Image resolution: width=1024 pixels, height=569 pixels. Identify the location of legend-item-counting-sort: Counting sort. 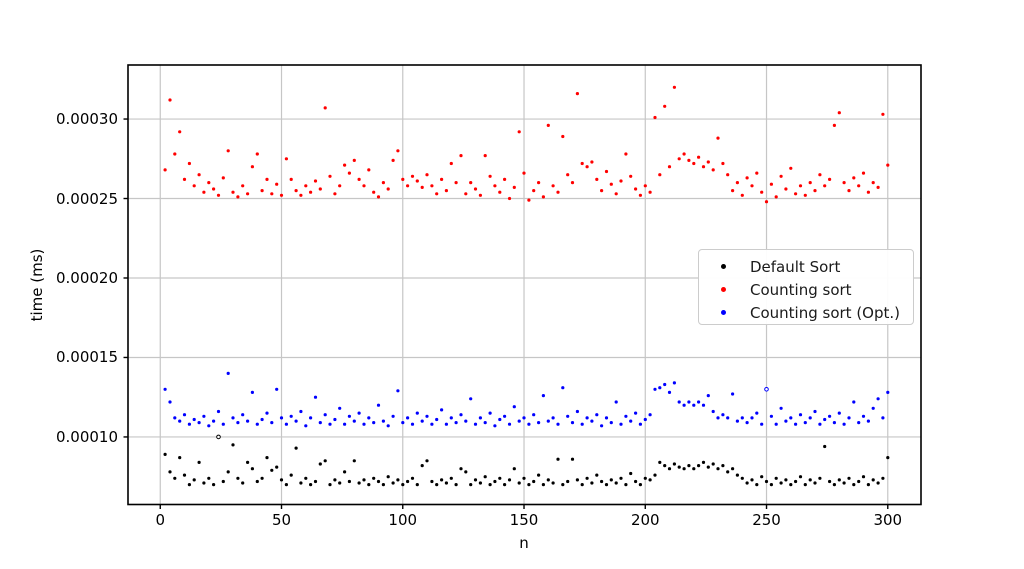
(806, 289).